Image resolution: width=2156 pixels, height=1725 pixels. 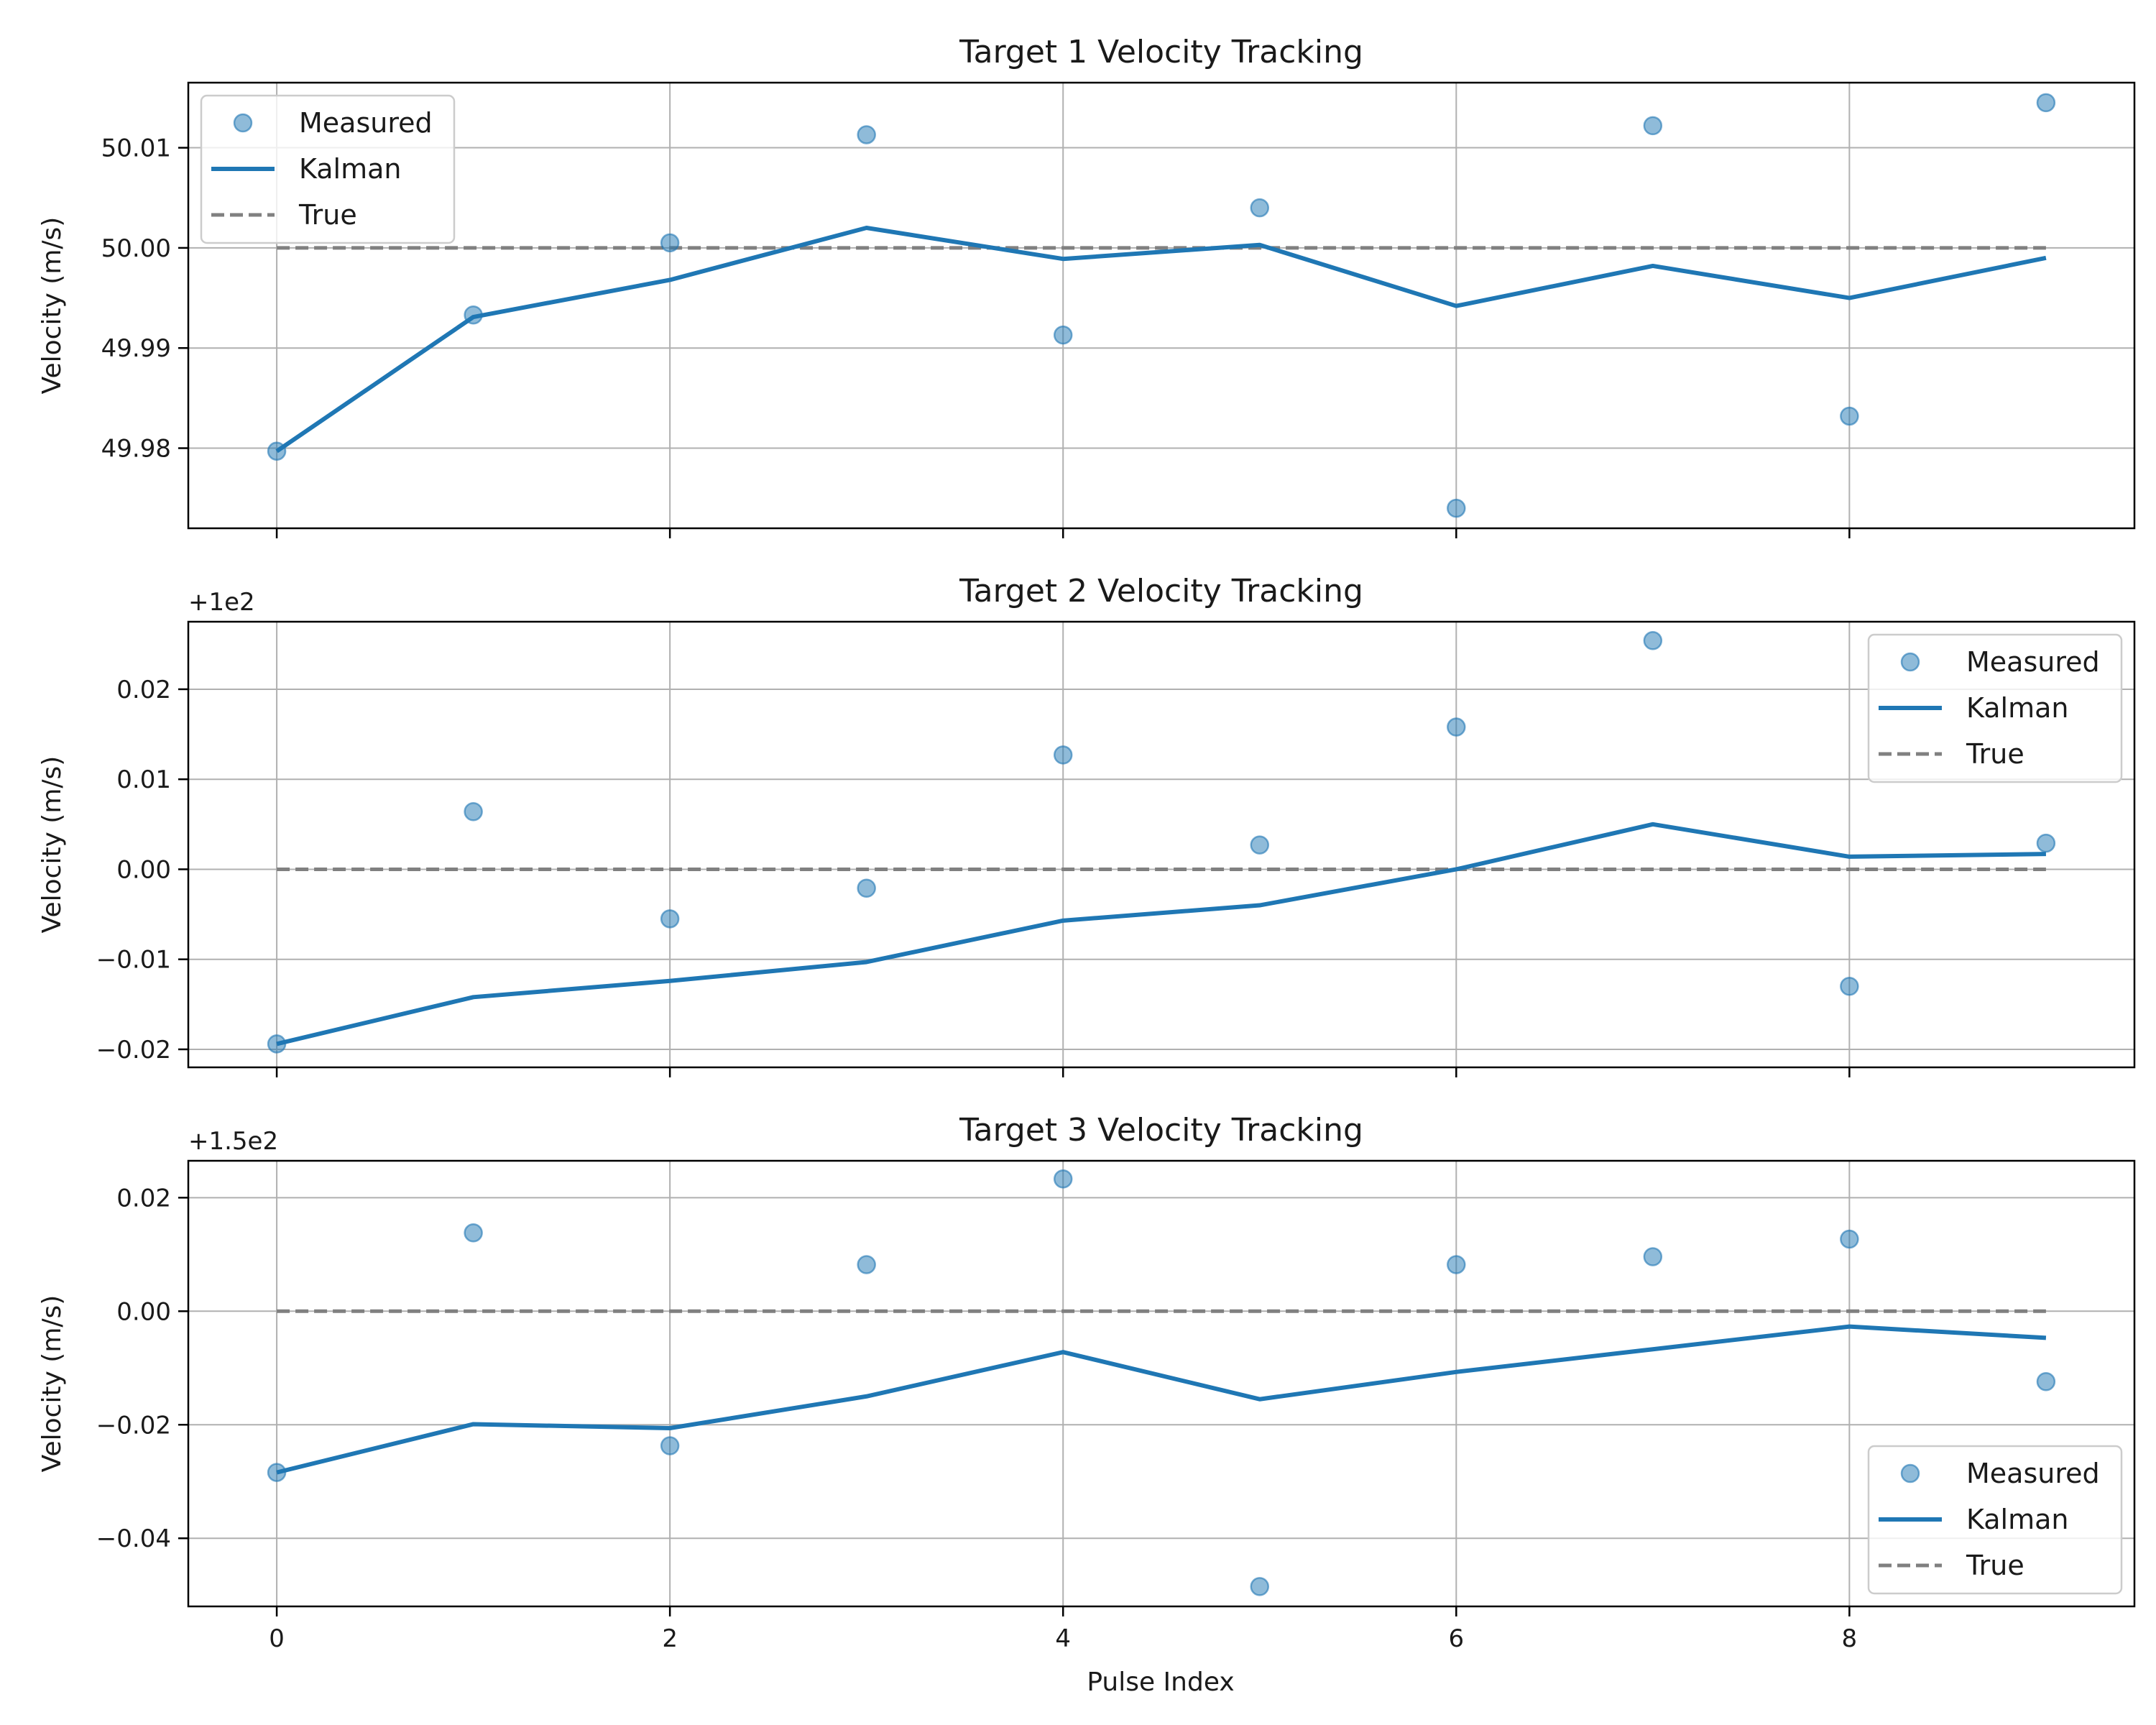 I want to click on x-axis-label: Pulse Index, so click(x=1160, y=1682).